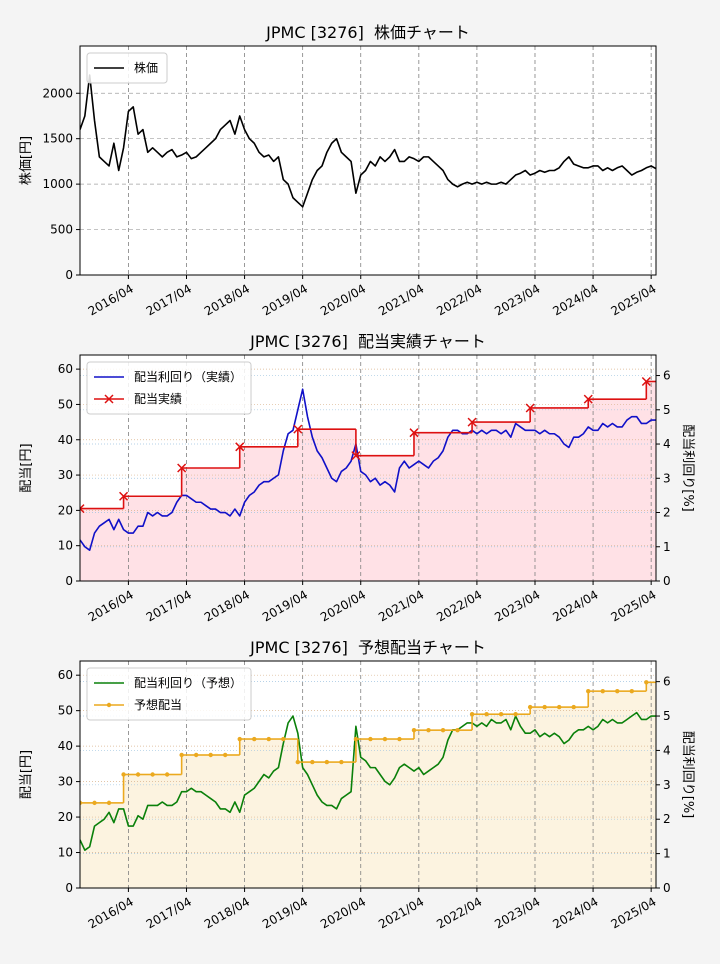 This screenshot has width=720, height=964. What do you see at coordinates (367, 32) in the screenshot?
I see `chart-title: JPMC [3276] 株価チャート` at bounding box center [367, 32].